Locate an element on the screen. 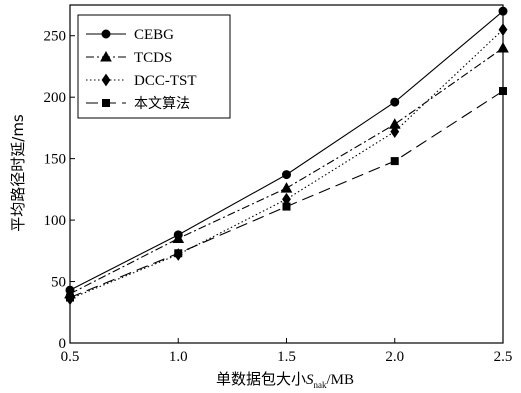  y-tick-label: 50 is located at coordinates (58, 283).